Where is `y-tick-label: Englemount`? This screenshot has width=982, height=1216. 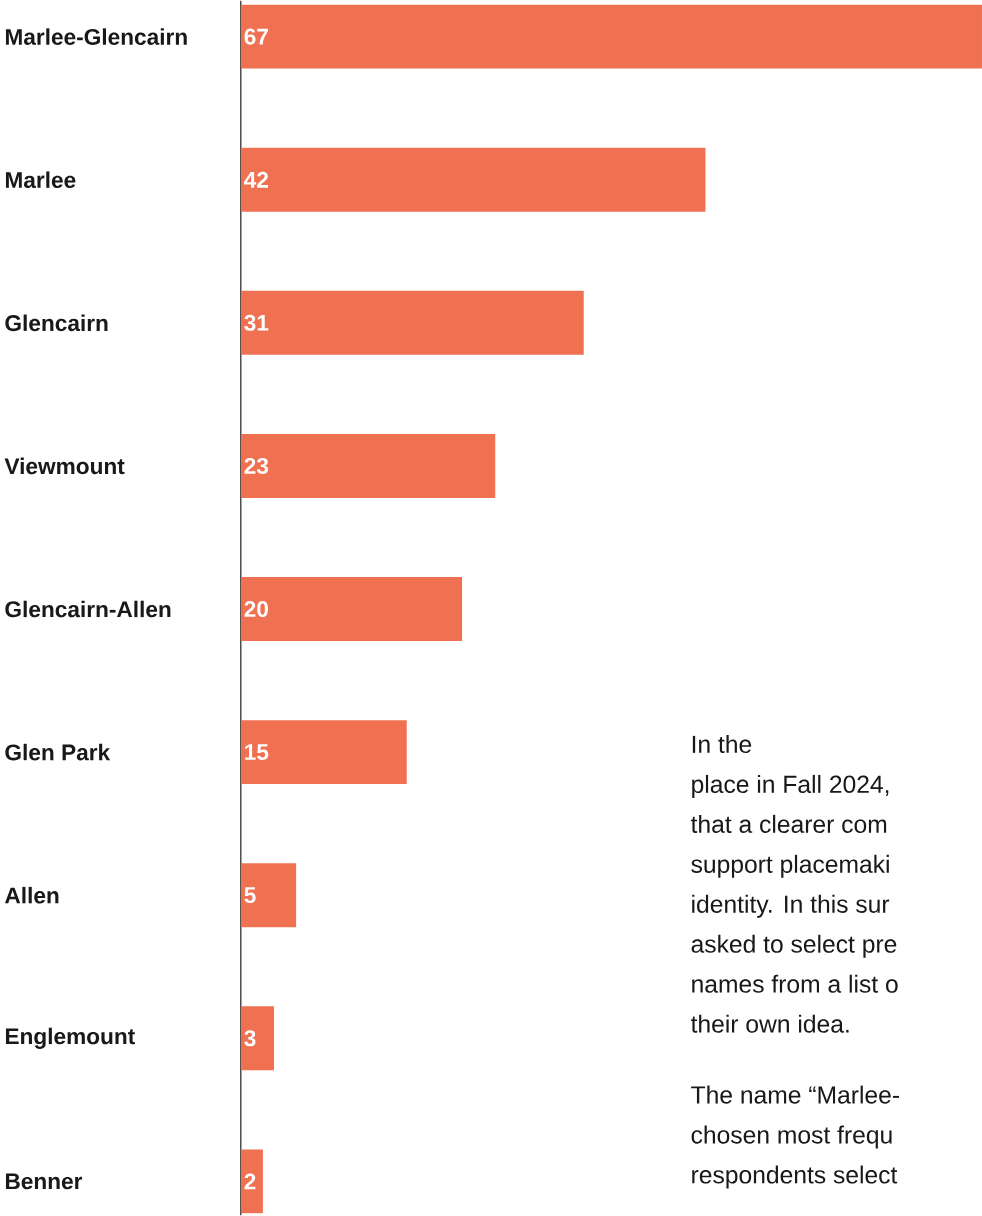 y-tick-label: Englemount is located at coordinates (70, 1038).